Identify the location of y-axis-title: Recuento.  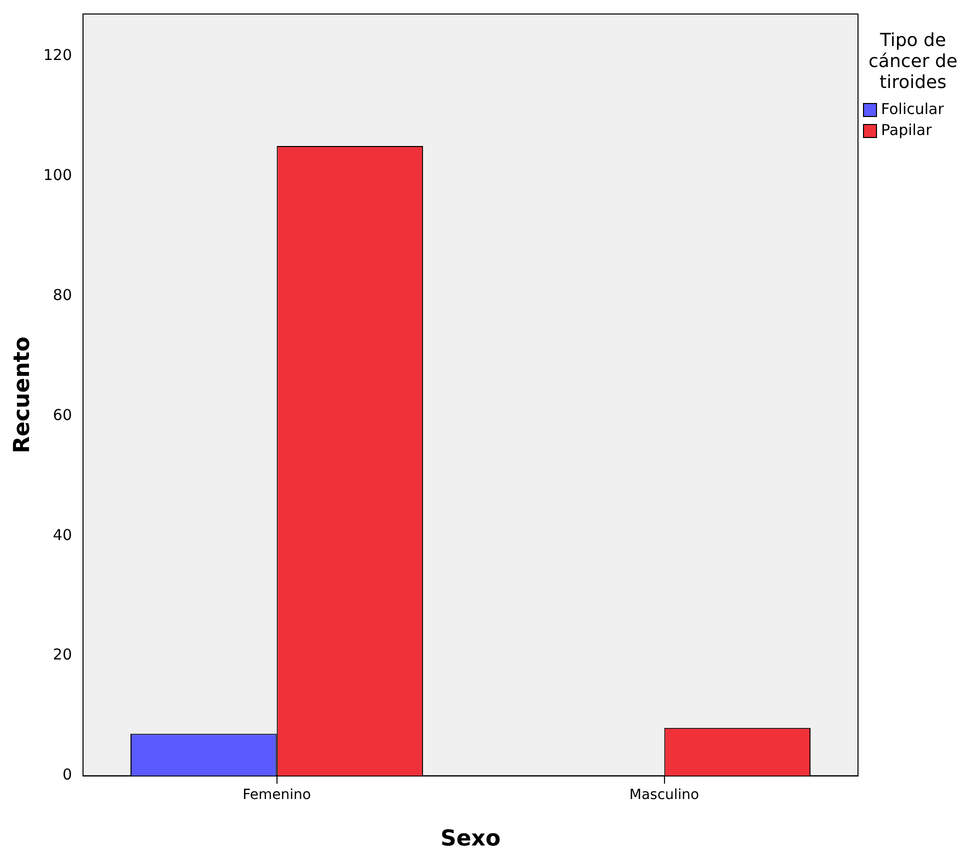
(22, 395).